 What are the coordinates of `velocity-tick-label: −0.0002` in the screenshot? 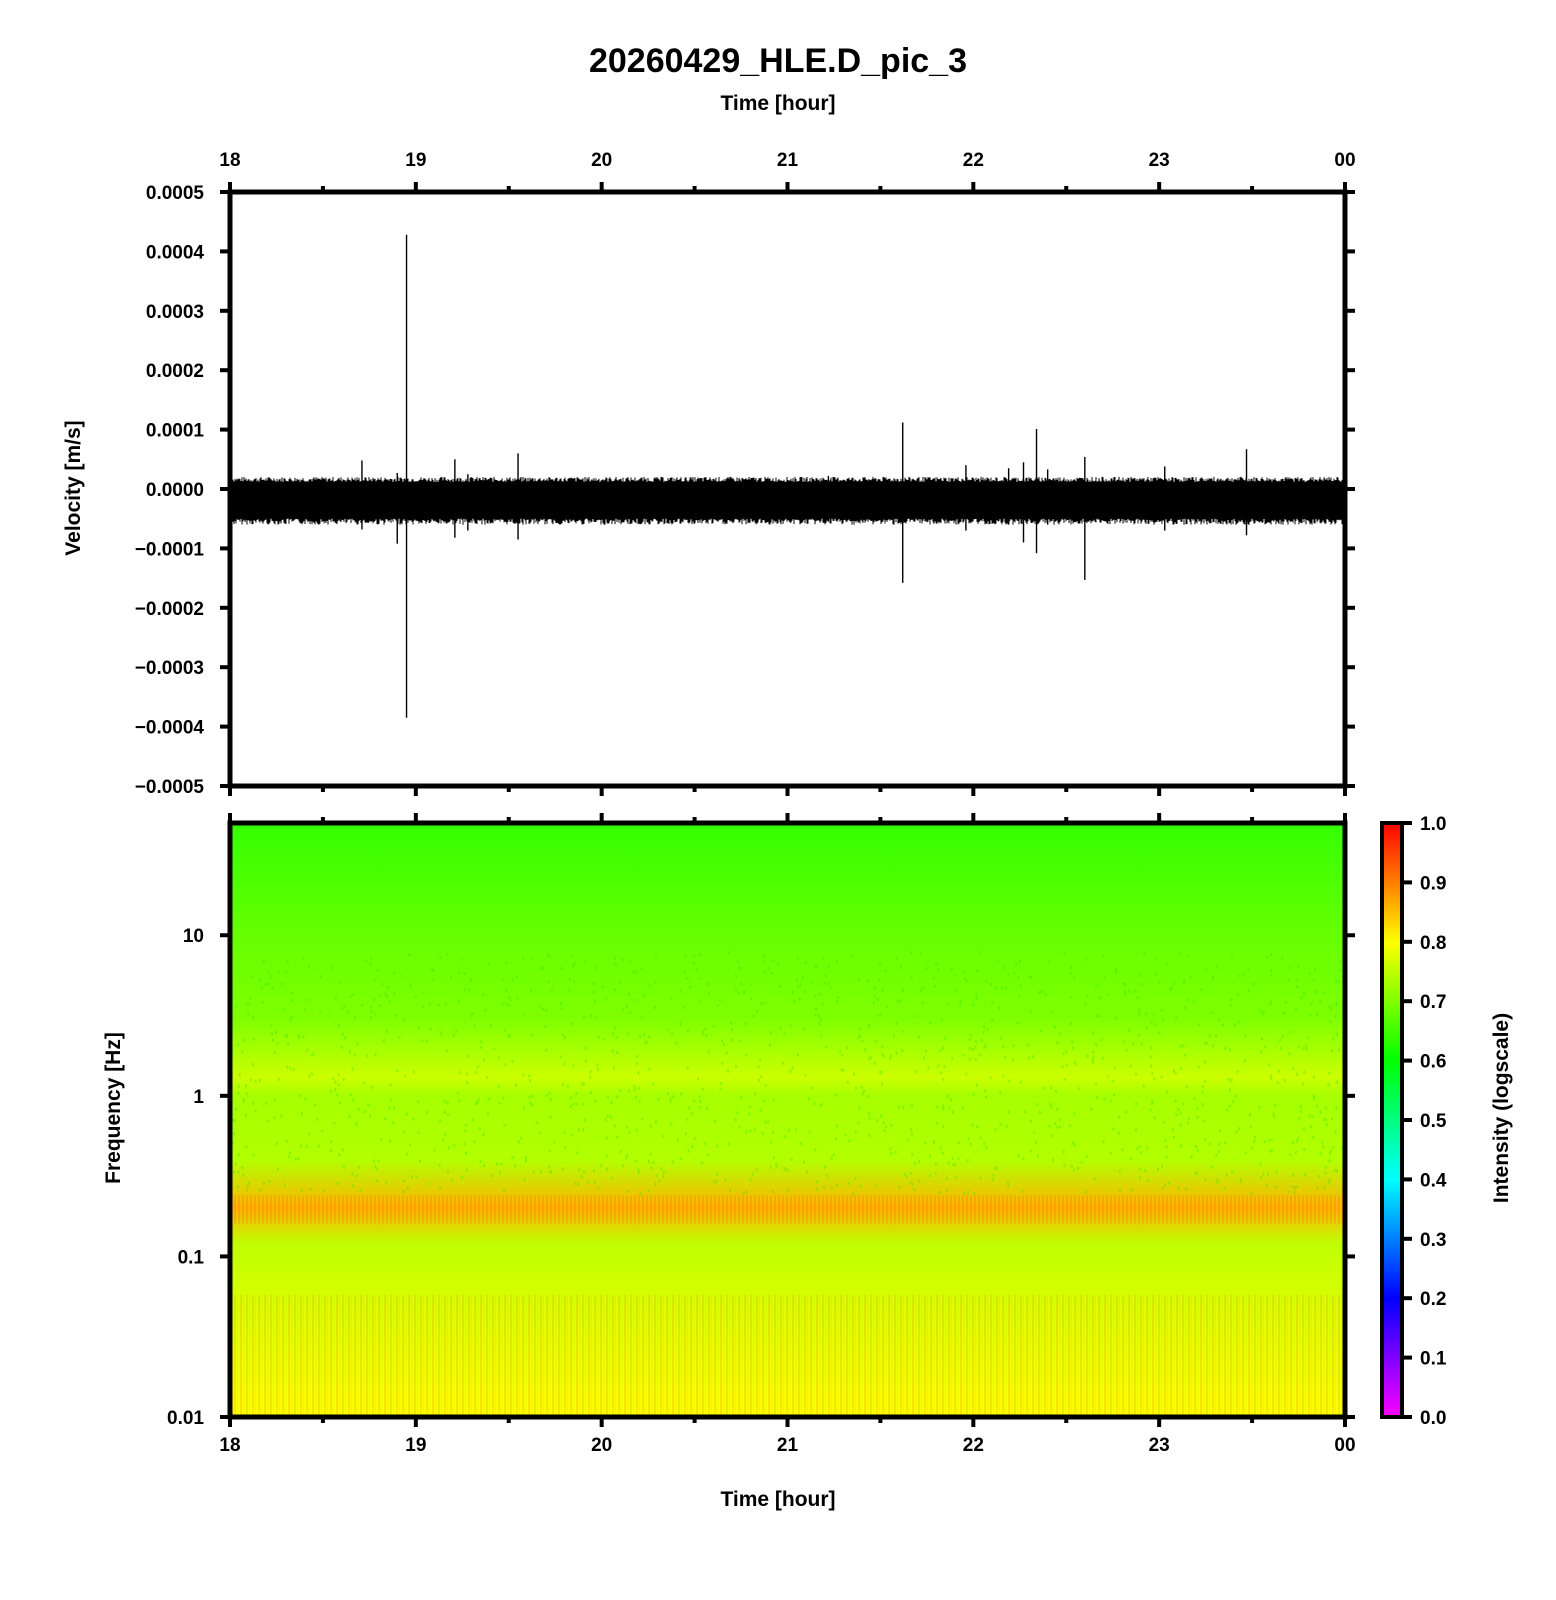 It's located at (169, 609).